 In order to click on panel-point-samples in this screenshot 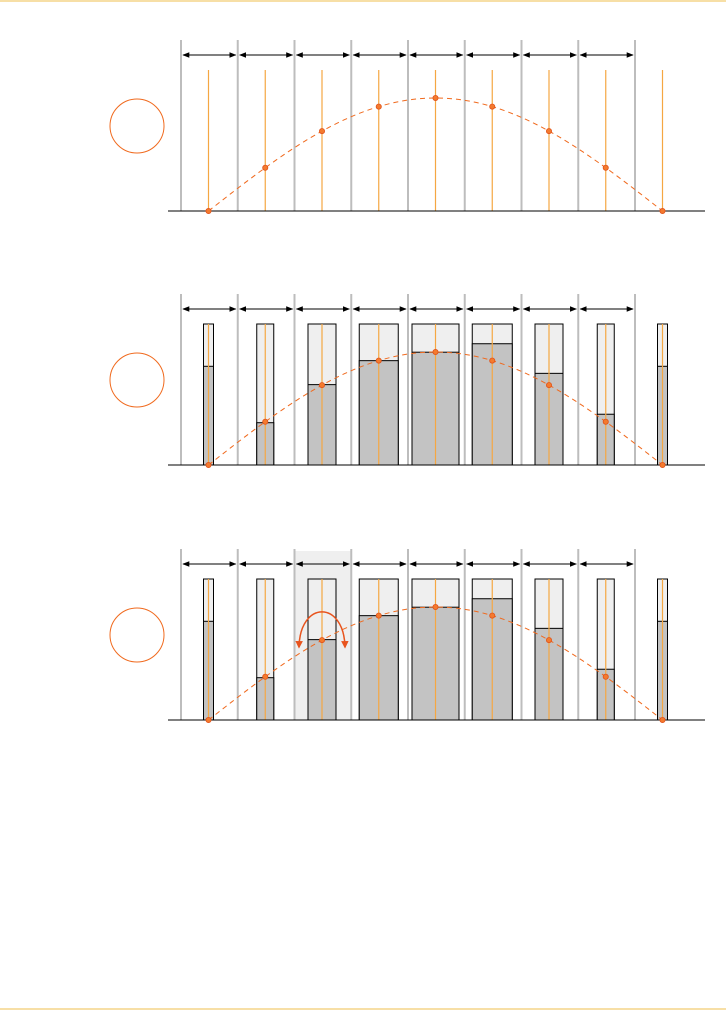, I will do `click(407, 127)`.